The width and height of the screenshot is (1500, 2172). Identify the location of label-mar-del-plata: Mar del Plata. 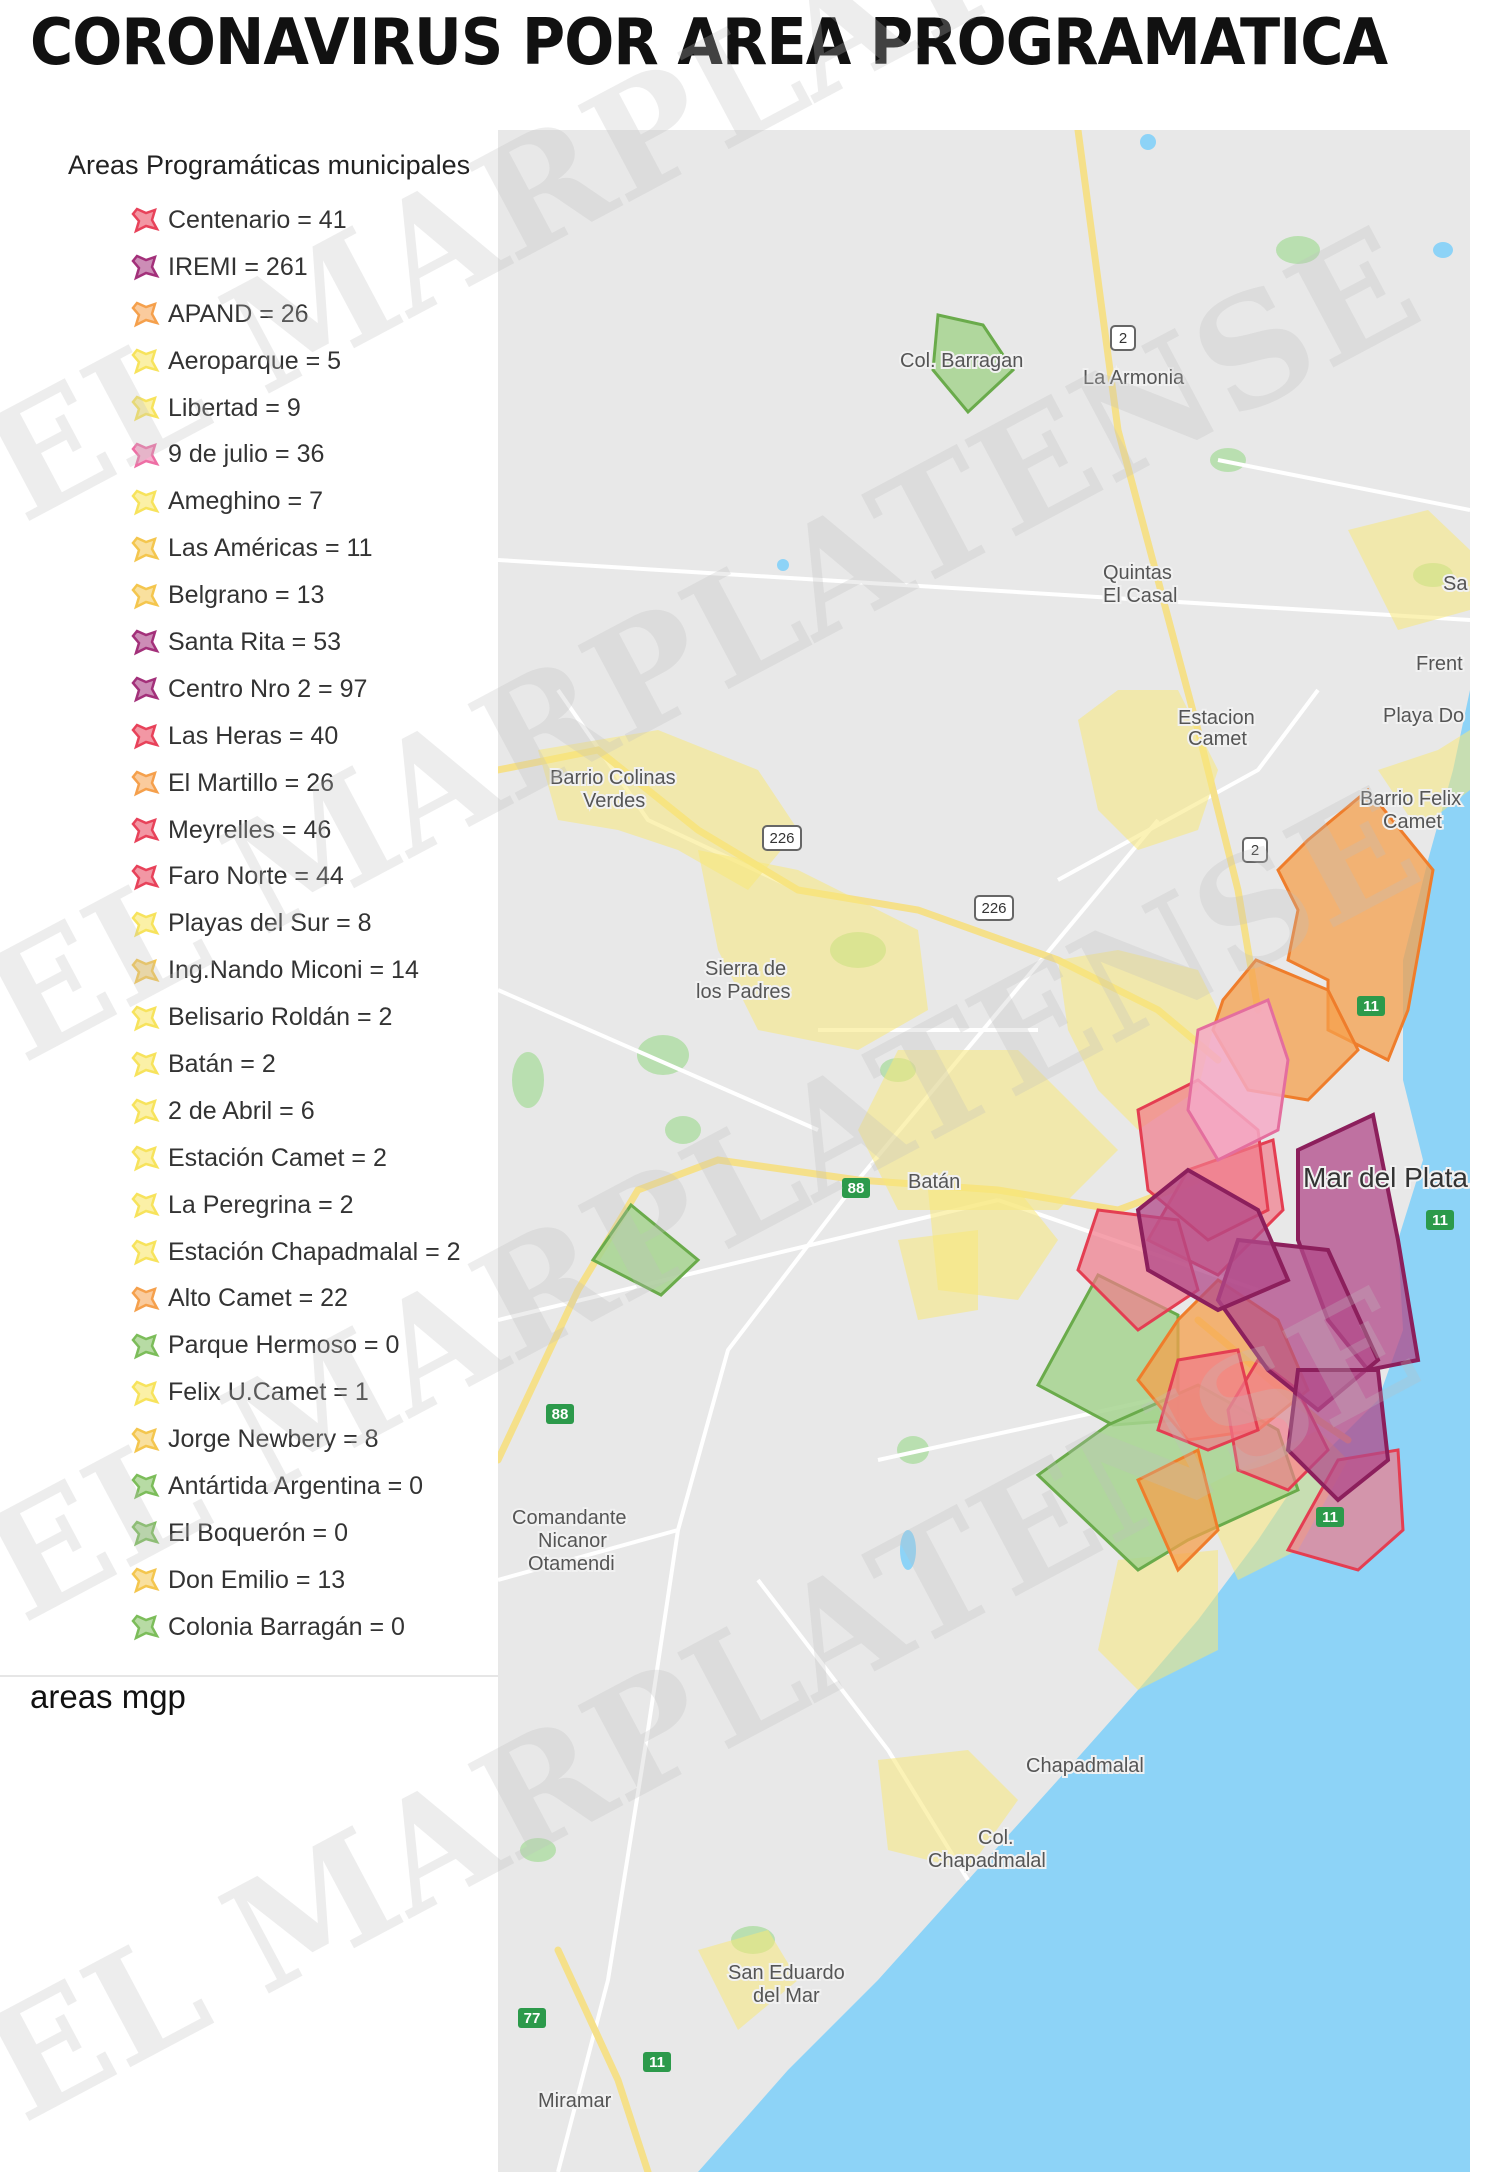
(1385, 1177).